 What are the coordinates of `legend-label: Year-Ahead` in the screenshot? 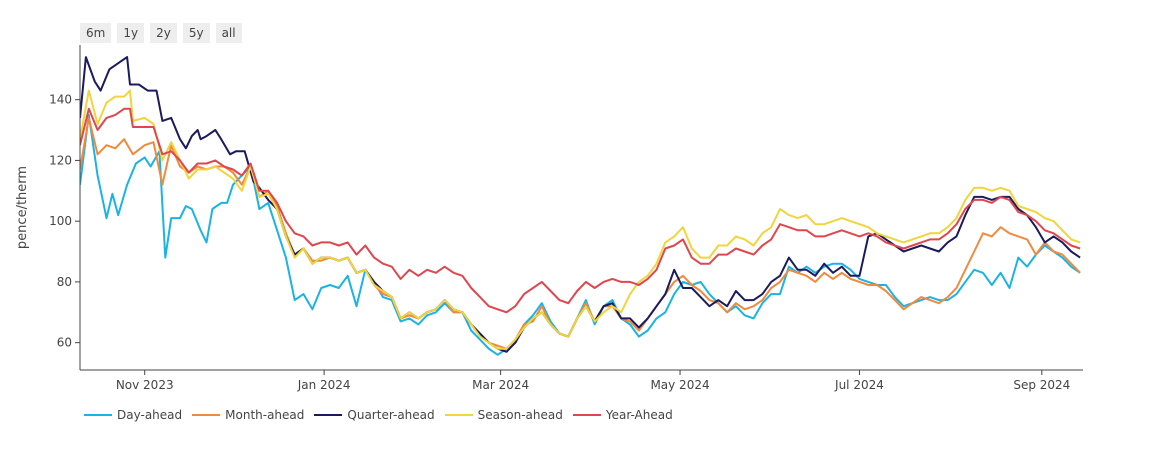 It's located at (639, 415).